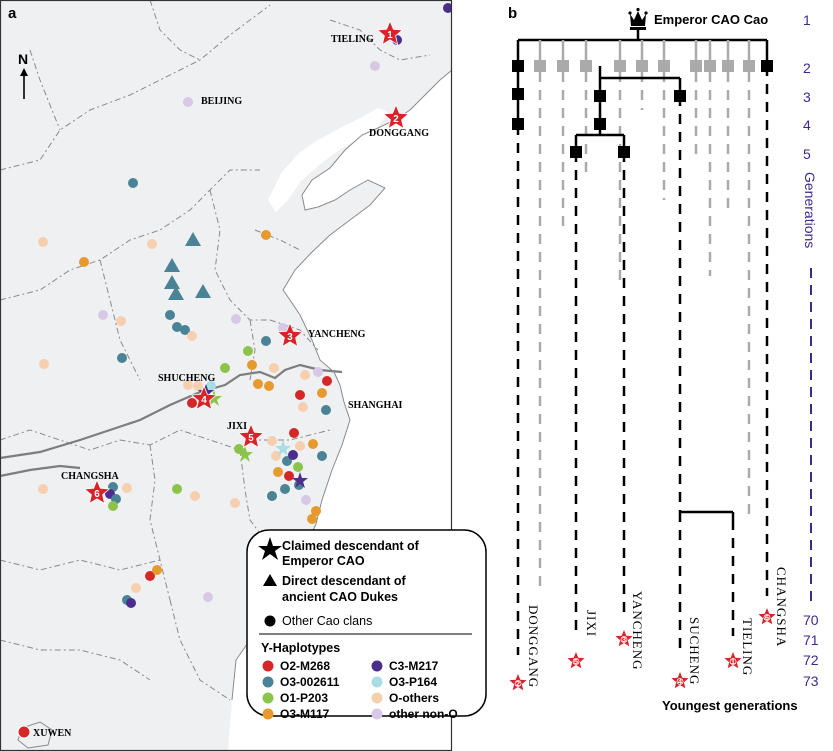 The width and height of the screenshot is (833, 751). I want to click on youngest-generations-label: Youngest generations, so click(730, 705).